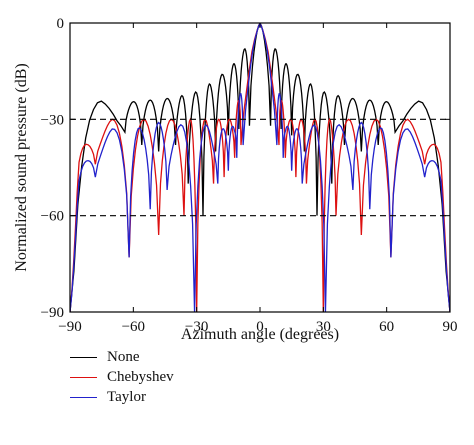 The height and width of the screenshot is (445, 474). I want to click on legend-swatch-none, so click(83, 357).